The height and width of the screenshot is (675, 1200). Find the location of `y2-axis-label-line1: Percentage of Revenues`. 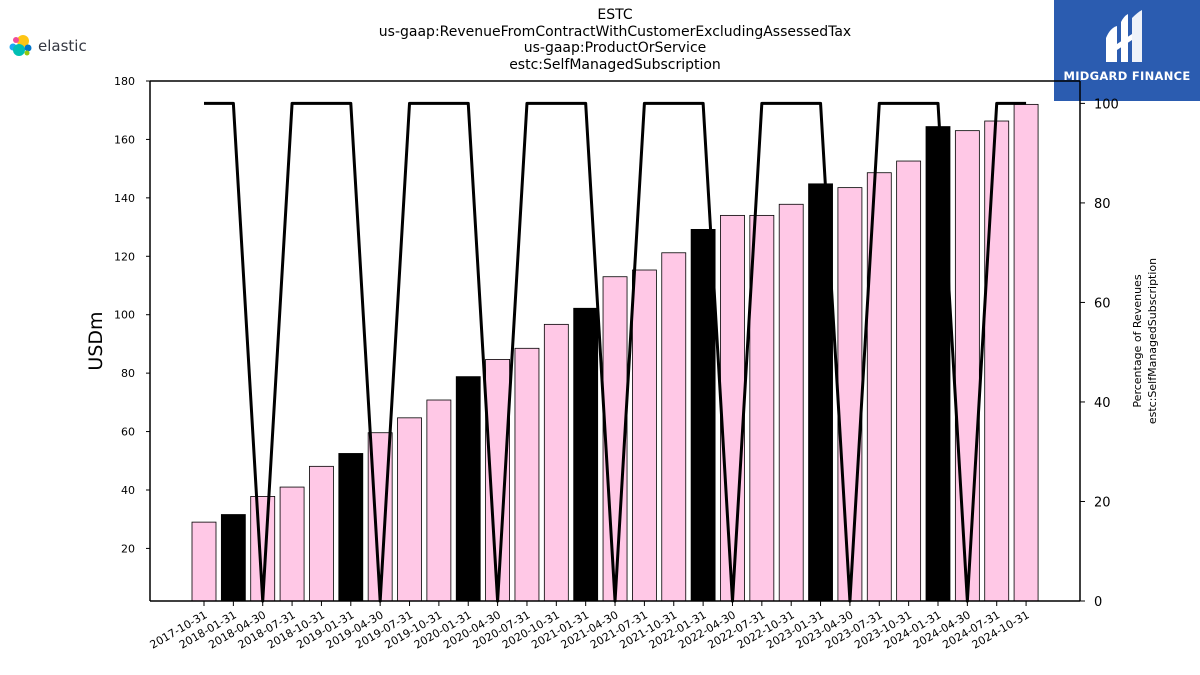

y2-axis-label-line1: Percentage of Revenues is located at coordinates (1137, 340).